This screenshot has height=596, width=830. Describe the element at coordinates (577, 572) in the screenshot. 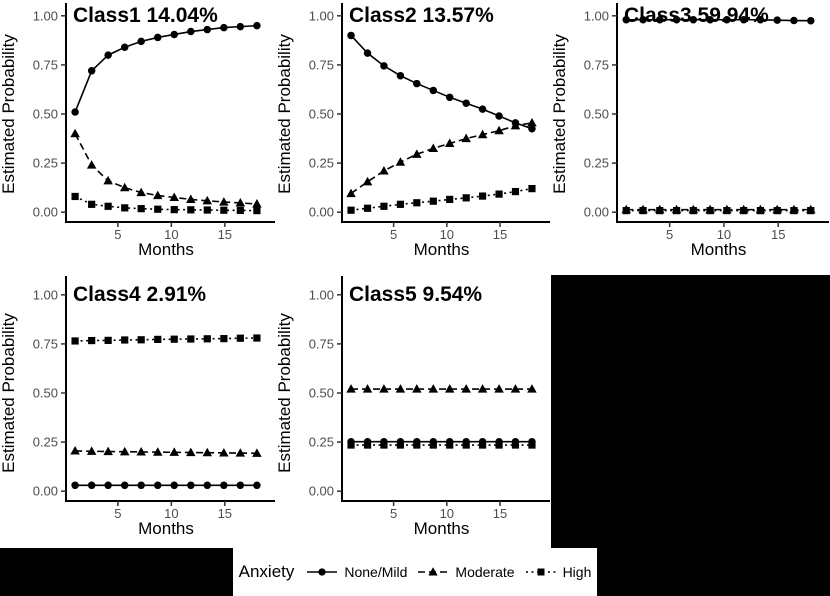

I see `legend-item-label: High` at that location.